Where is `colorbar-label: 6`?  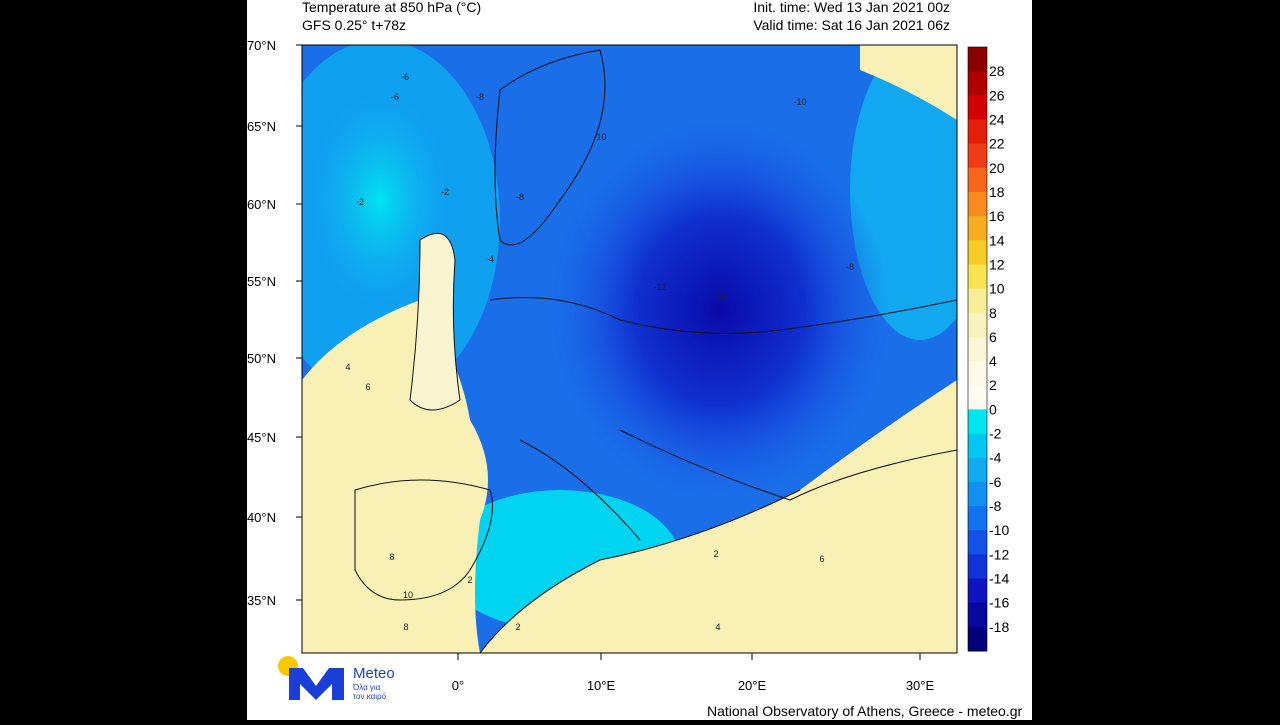 colorbar-label: 6 is located at coordinates (993, 337).